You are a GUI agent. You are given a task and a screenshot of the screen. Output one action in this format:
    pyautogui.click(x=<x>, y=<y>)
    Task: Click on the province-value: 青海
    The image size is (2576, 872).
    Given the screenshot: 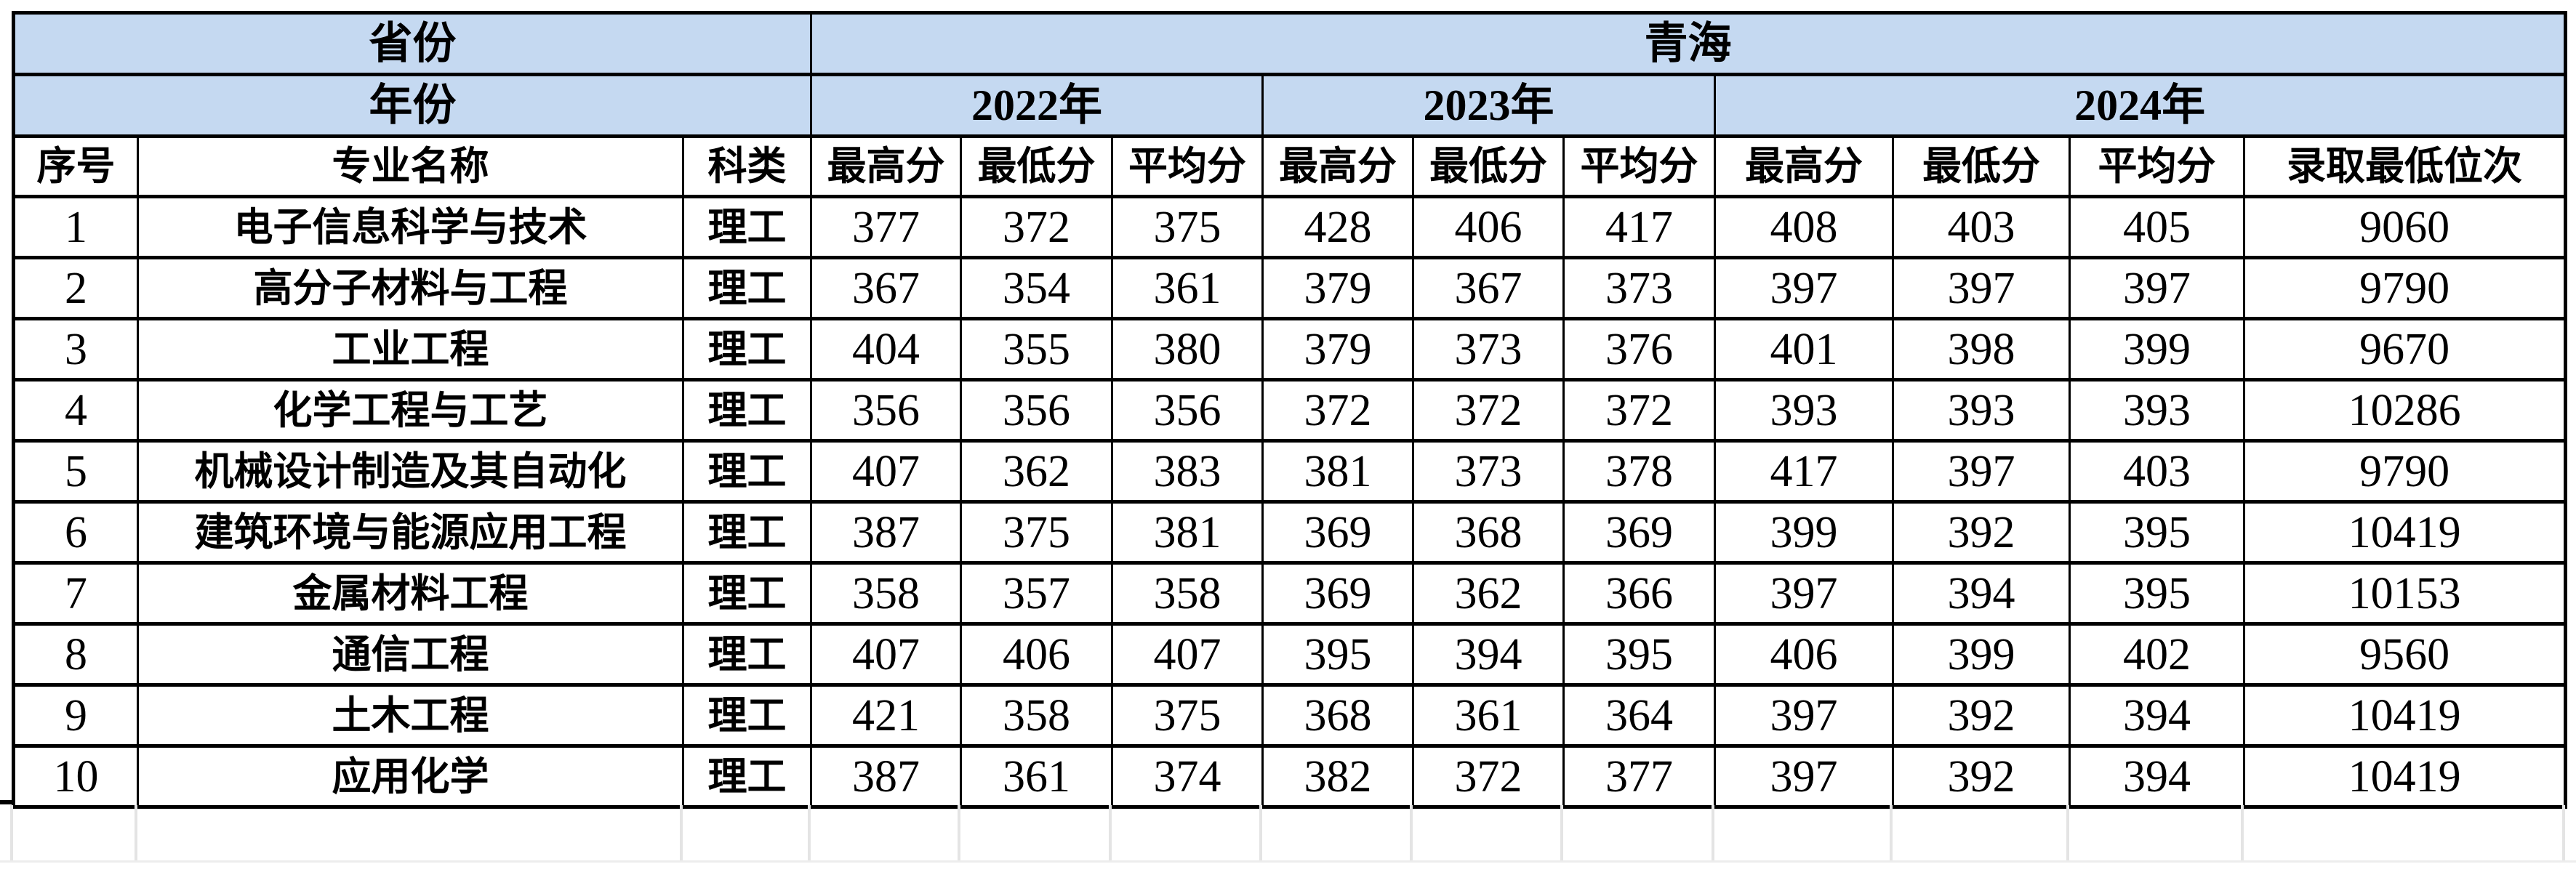 What is the action you would take?
    pyautogui.click(x=1688, y=43)
    